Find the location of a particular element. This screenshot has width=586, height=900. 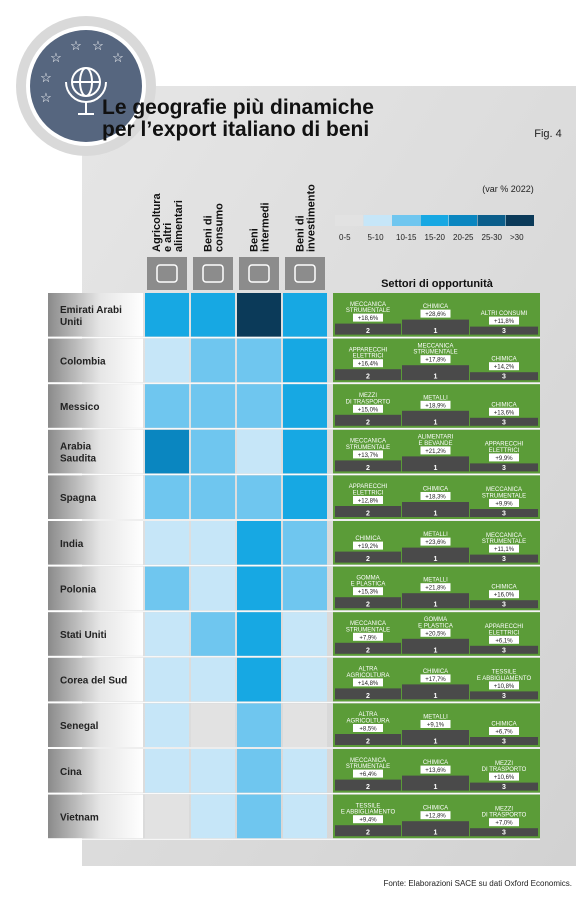

country-name: Spagna is located at coordinates (78, 498).